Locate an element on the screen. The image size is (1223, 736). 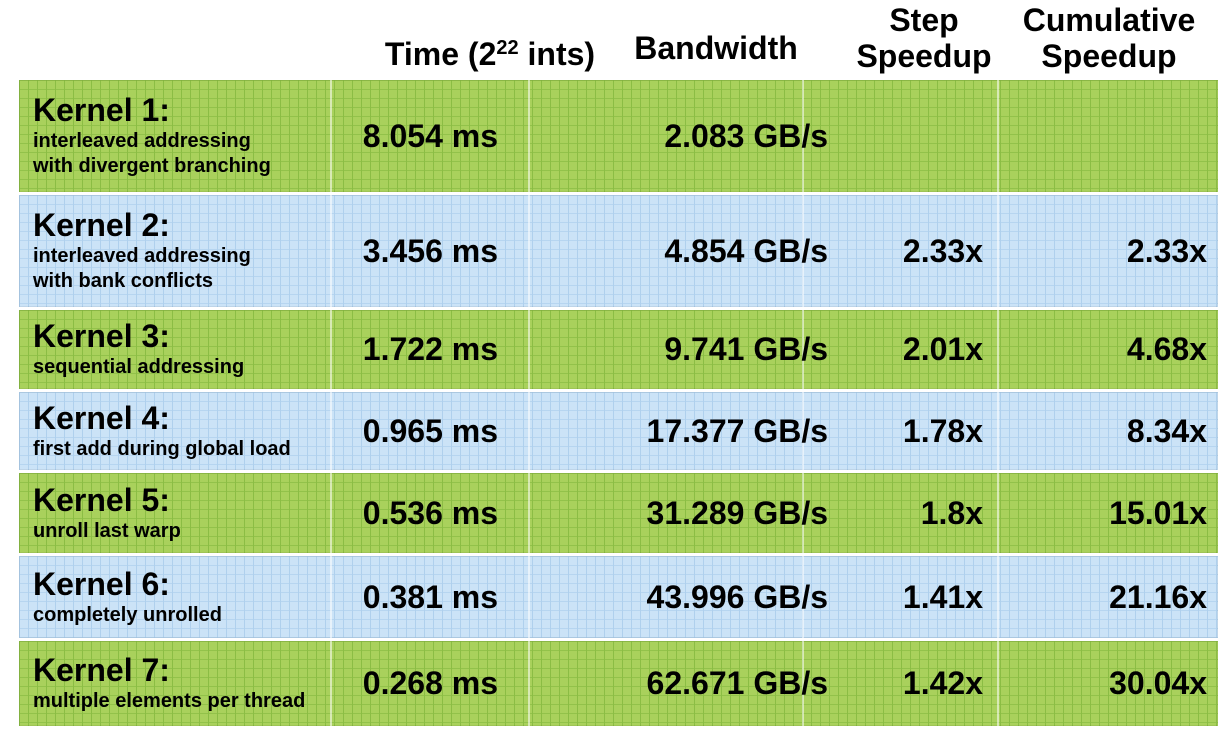
step-speedup-value: 1.8x is located at coordinates (951, 512).